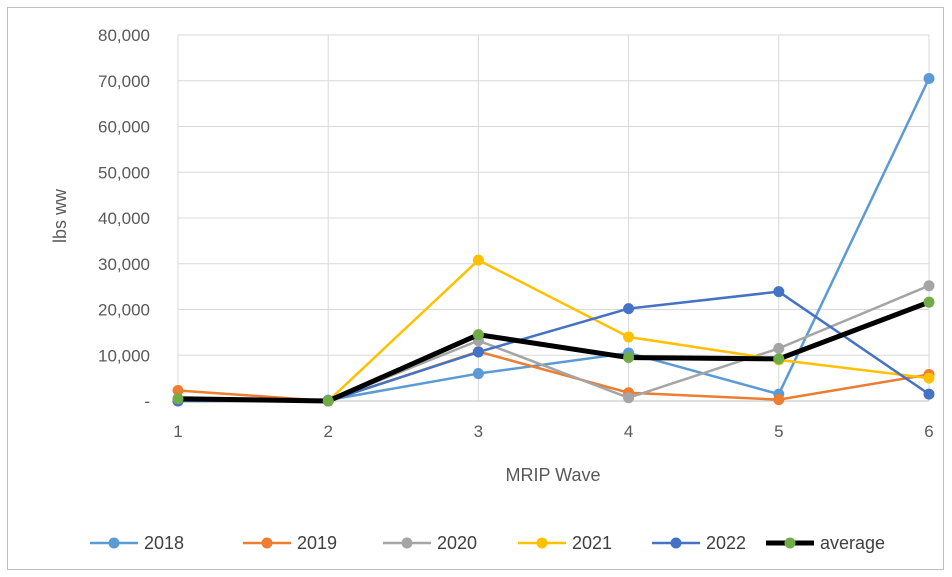 This screenshot has height=577, width=952. I want to click on y-axis-title: lbs ww, so click(60, 215).